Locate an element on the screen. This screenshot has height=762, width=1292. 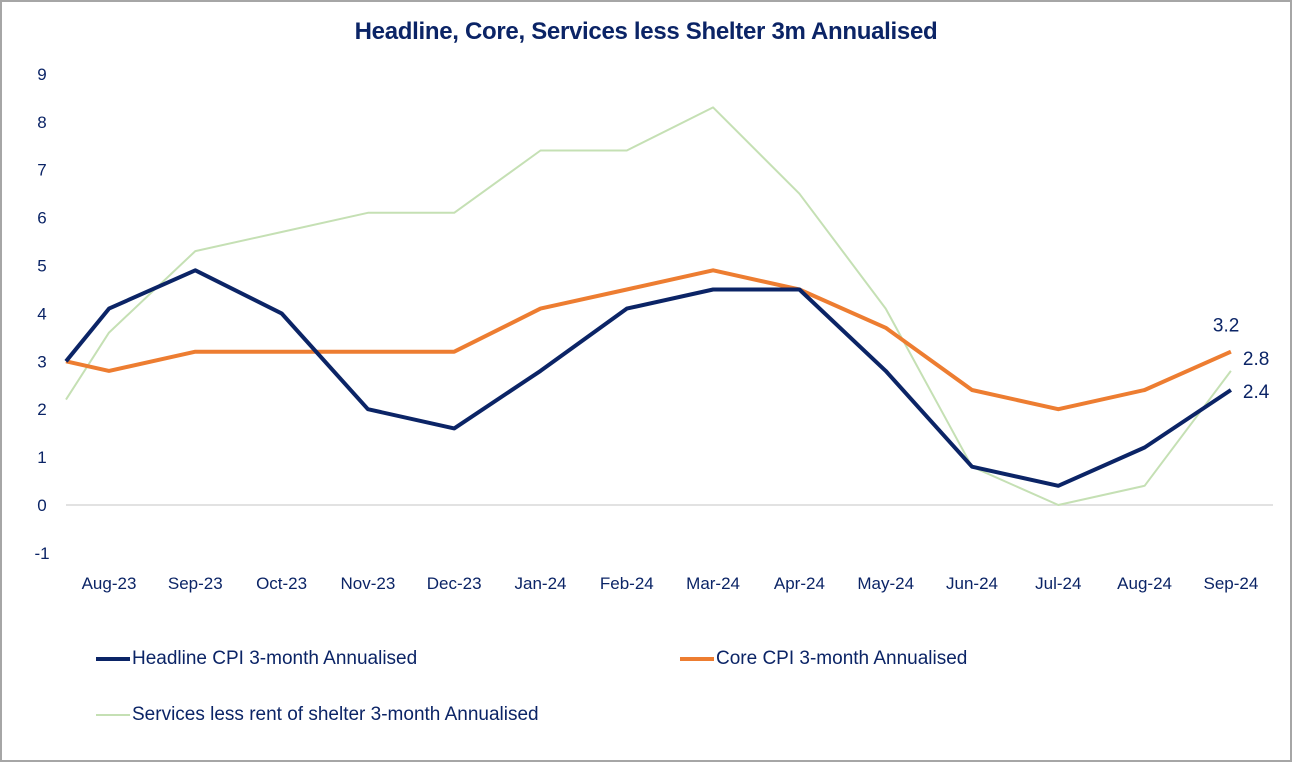
y-tick-label: 5 is located at coordinates (41, 266).